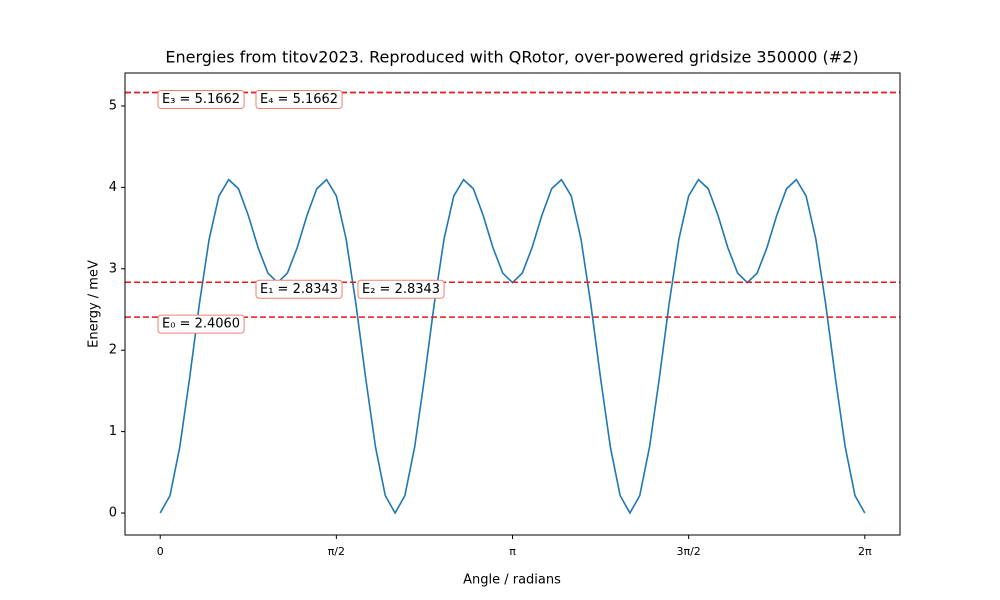 The height and width of the screenshot is (600, 1000). What do you see at coordinates (94, 304) in the screenshot?
I see `y-axis-label: Energy / meV` at bounding box center [94, 304].